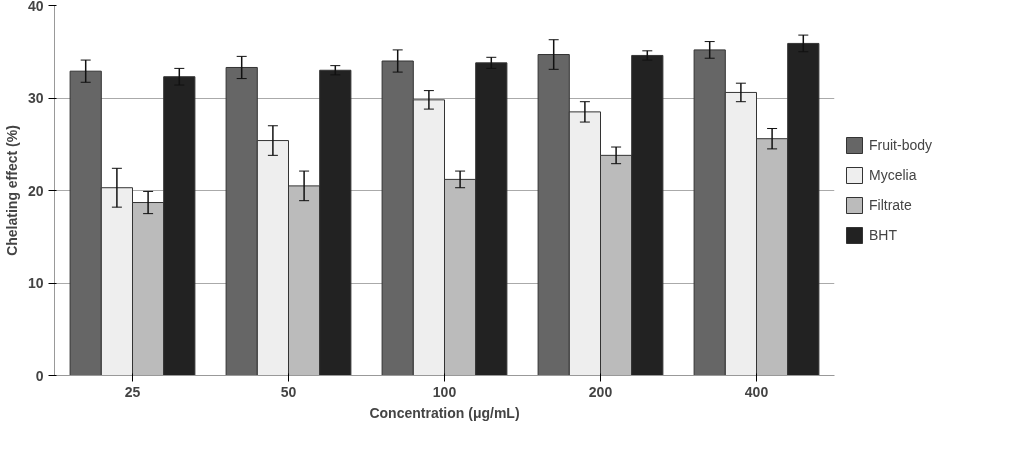 This screenshot has height=474, width=1034. What do you see at coordinates (444, 412) in the screenshot?
I see `x-axis-title: Concentration (μg/mL)` at bounding box center [444, 412].